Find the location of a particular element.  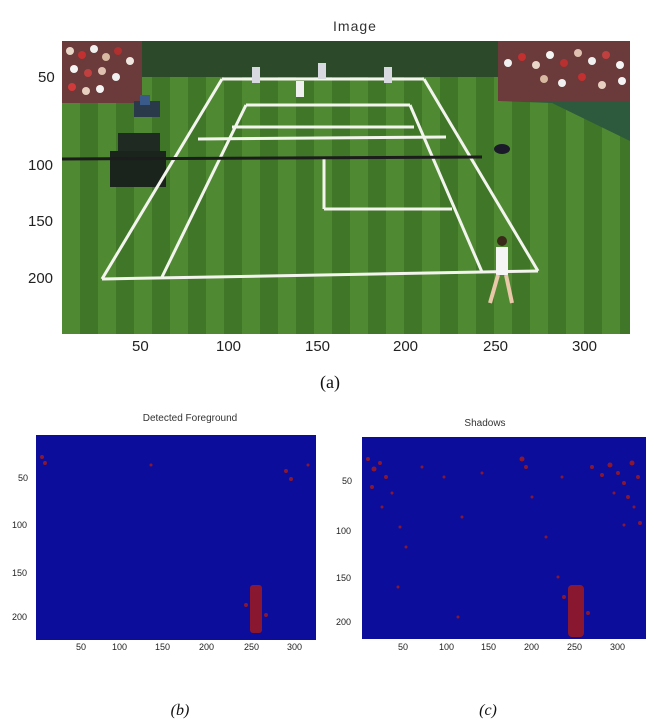

panel-b-xtick: 150 is located at coordinates (163, 647).